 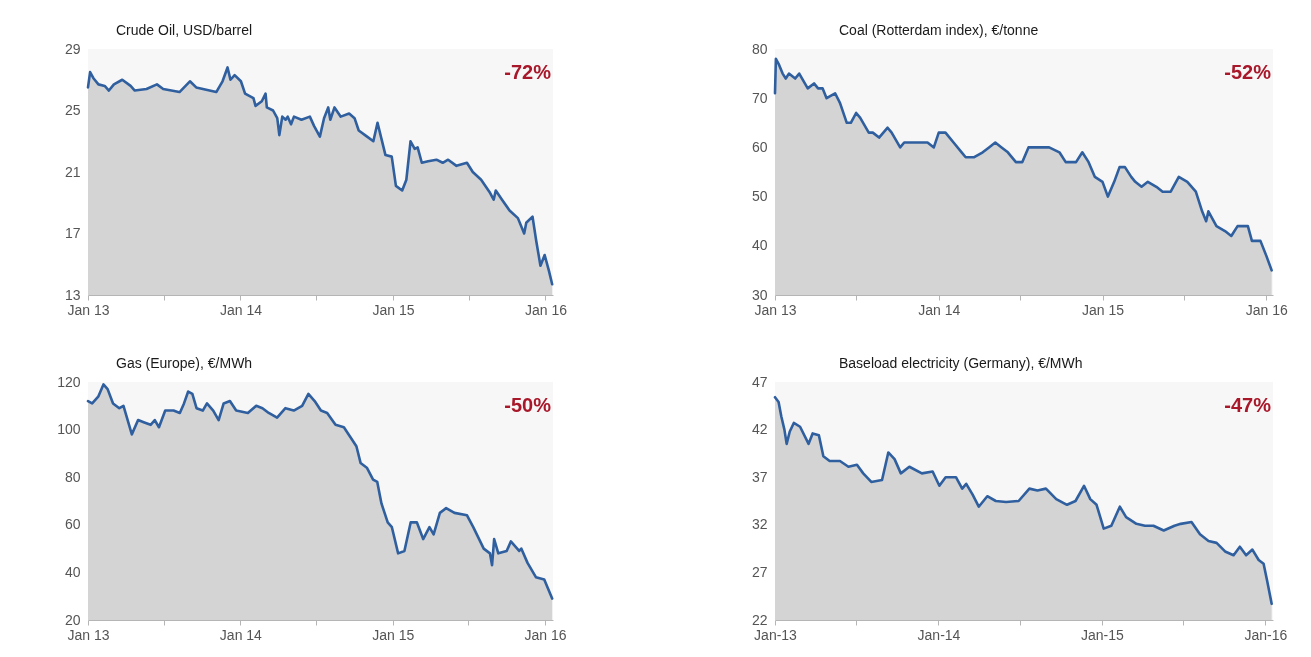 What do you see at coordinates (939, 634) in the screenshot?
I see `x-tick-label: Jan-14` at bounding box center [939, 634].